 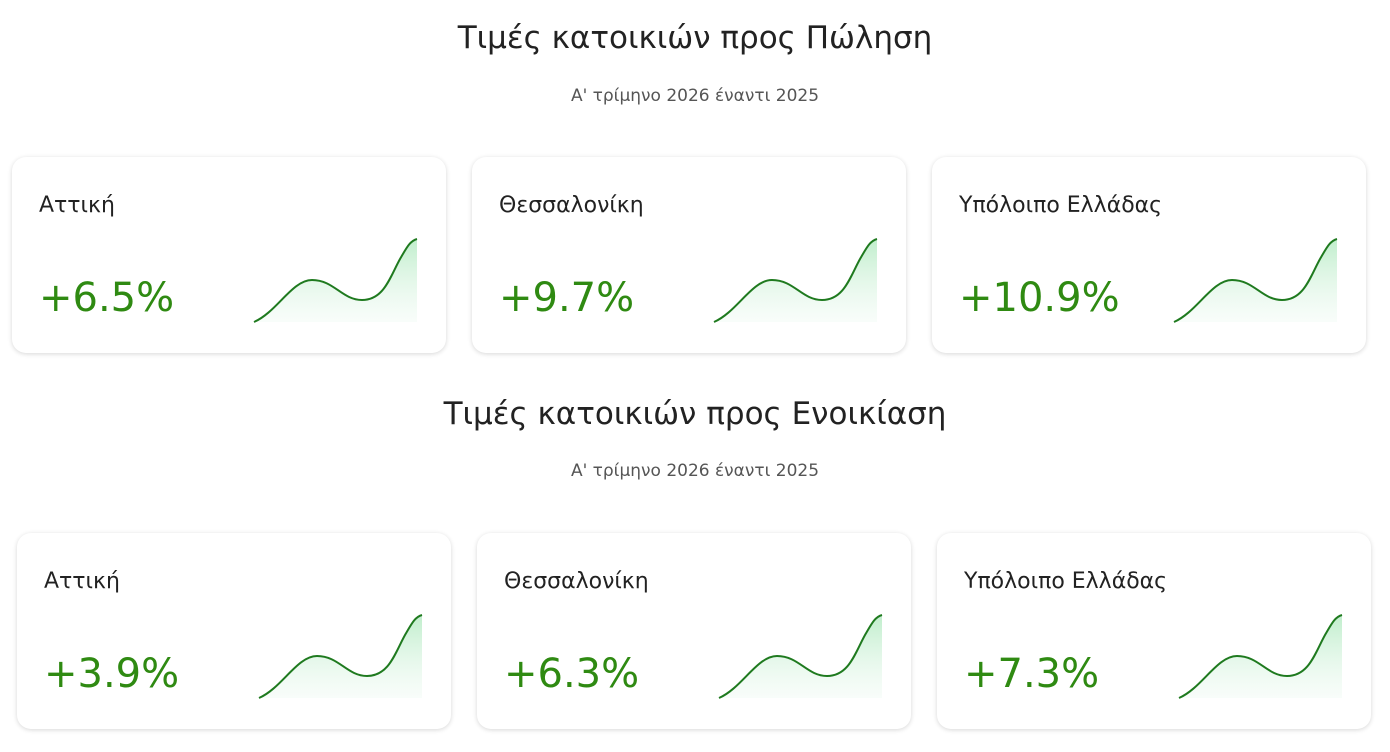 What do you see at coordinates (107, 298) in the screenshot?
I see `card-value: +6.5%` at bounding box center [107, 298].